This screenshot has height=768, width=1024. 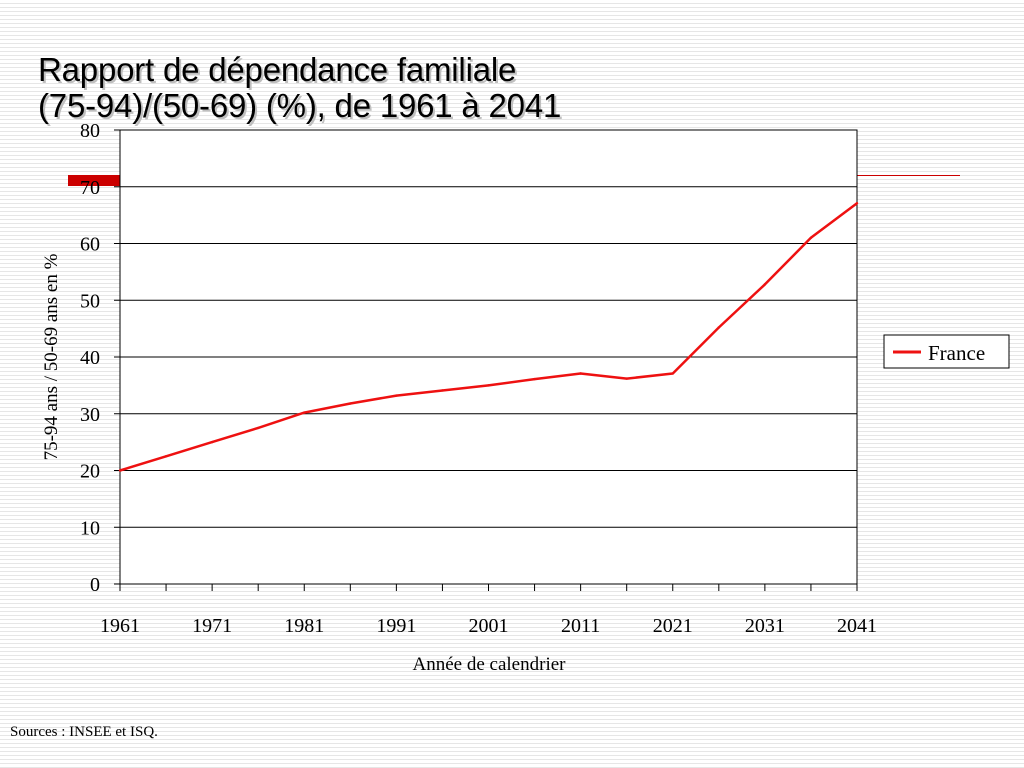 What do you see at coordinates (857, 626) in the screenshot?
I see `x-tick-label-2041: 2041` at bounding box center [857, 626].